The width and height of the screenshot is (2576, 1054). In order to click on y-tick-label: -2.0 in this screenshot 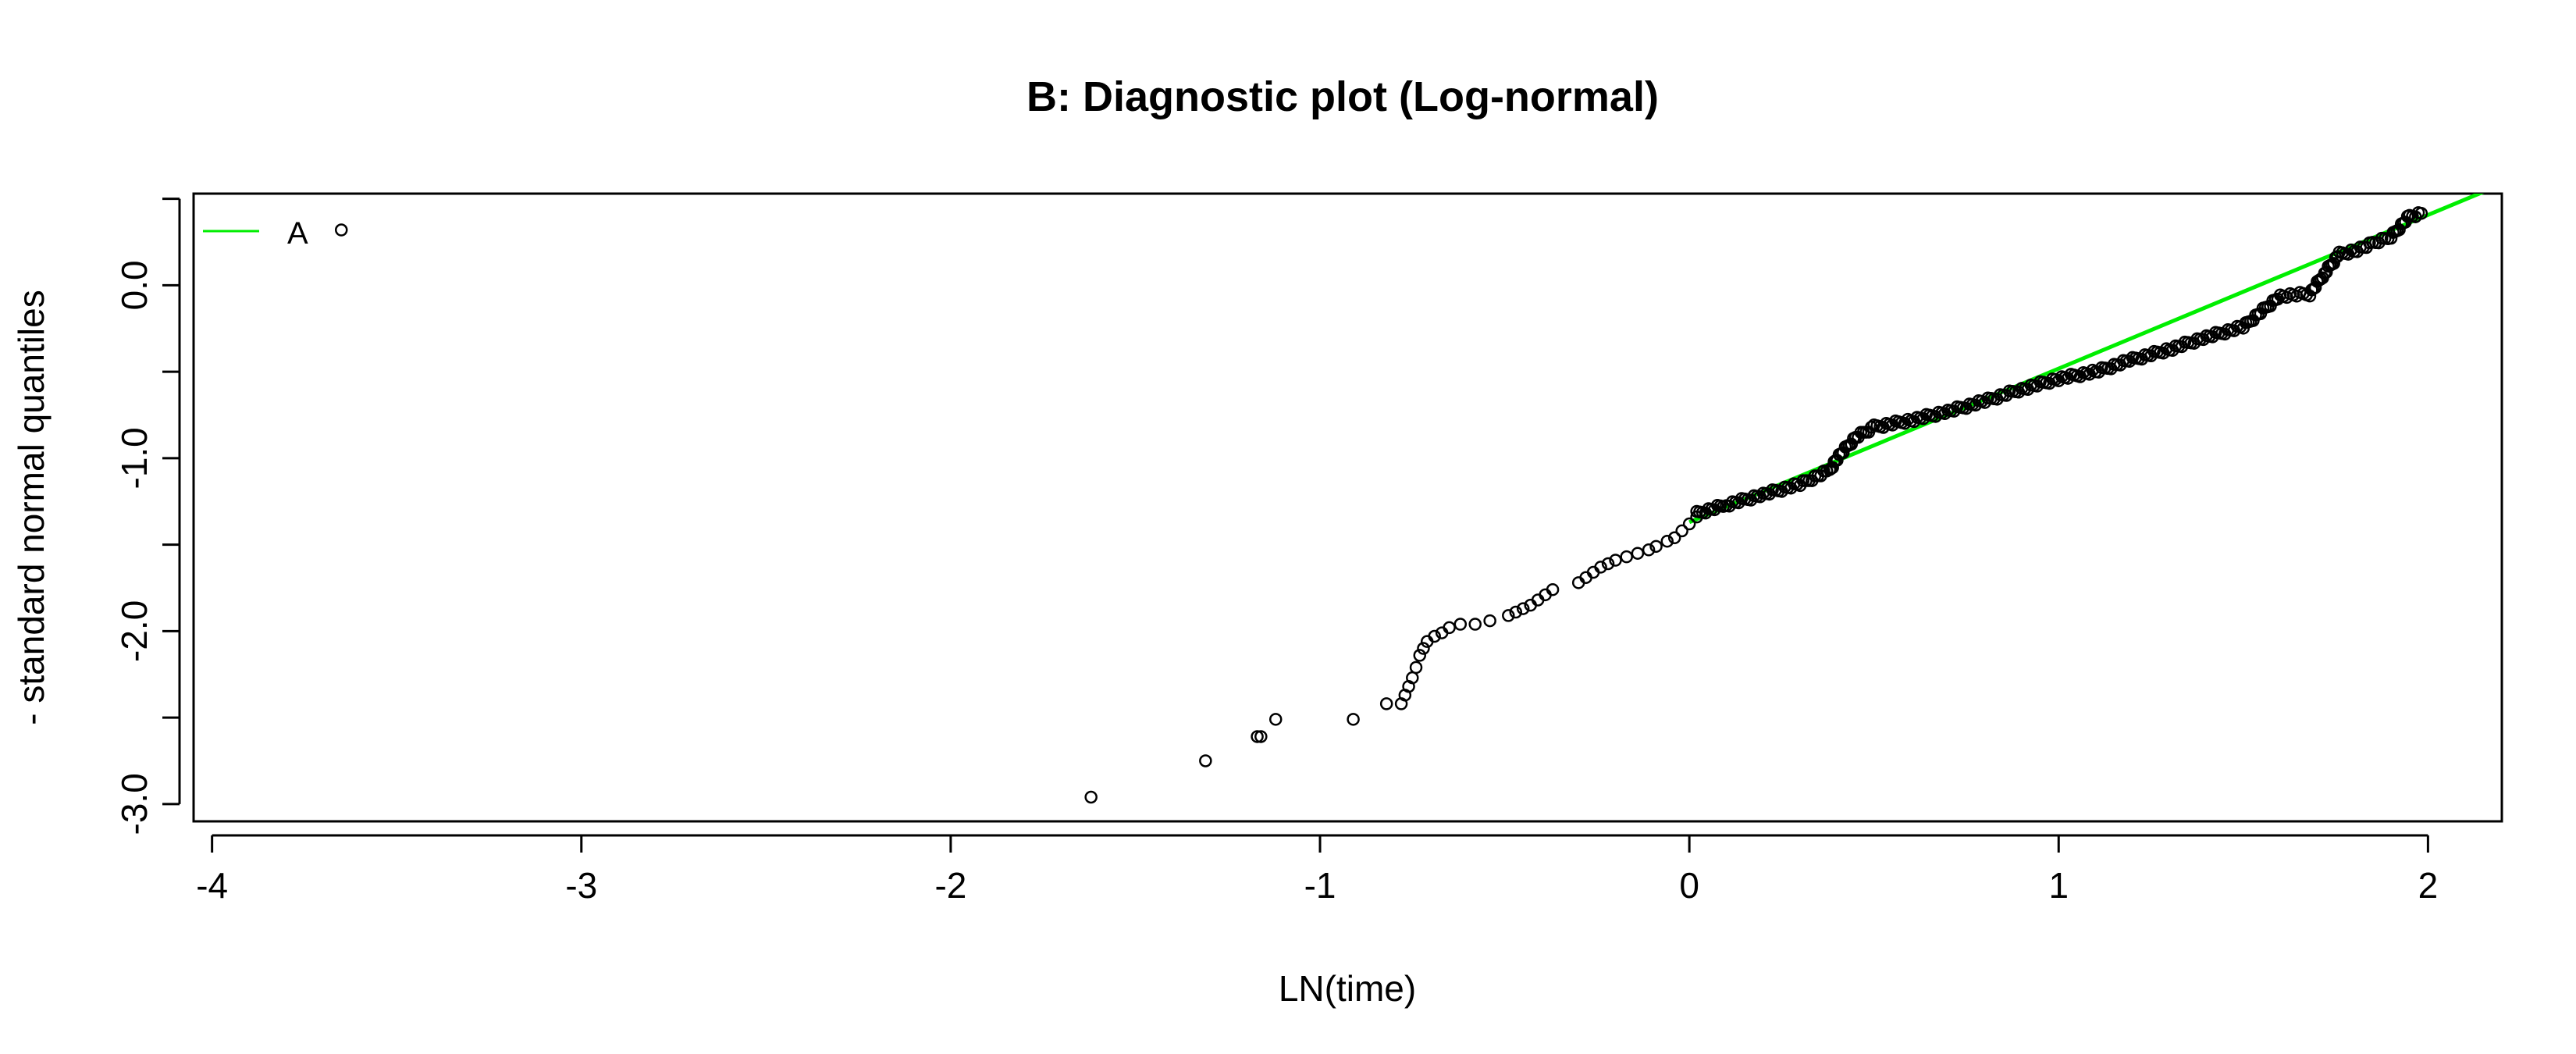, I will do `click(134, 631)`.